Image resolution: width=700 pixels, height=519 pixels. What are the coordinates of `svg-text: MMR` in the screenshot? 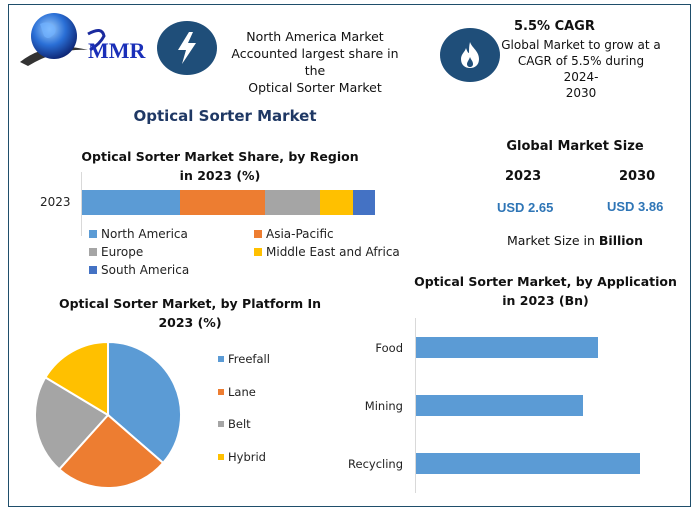 It's located at (117, 50).